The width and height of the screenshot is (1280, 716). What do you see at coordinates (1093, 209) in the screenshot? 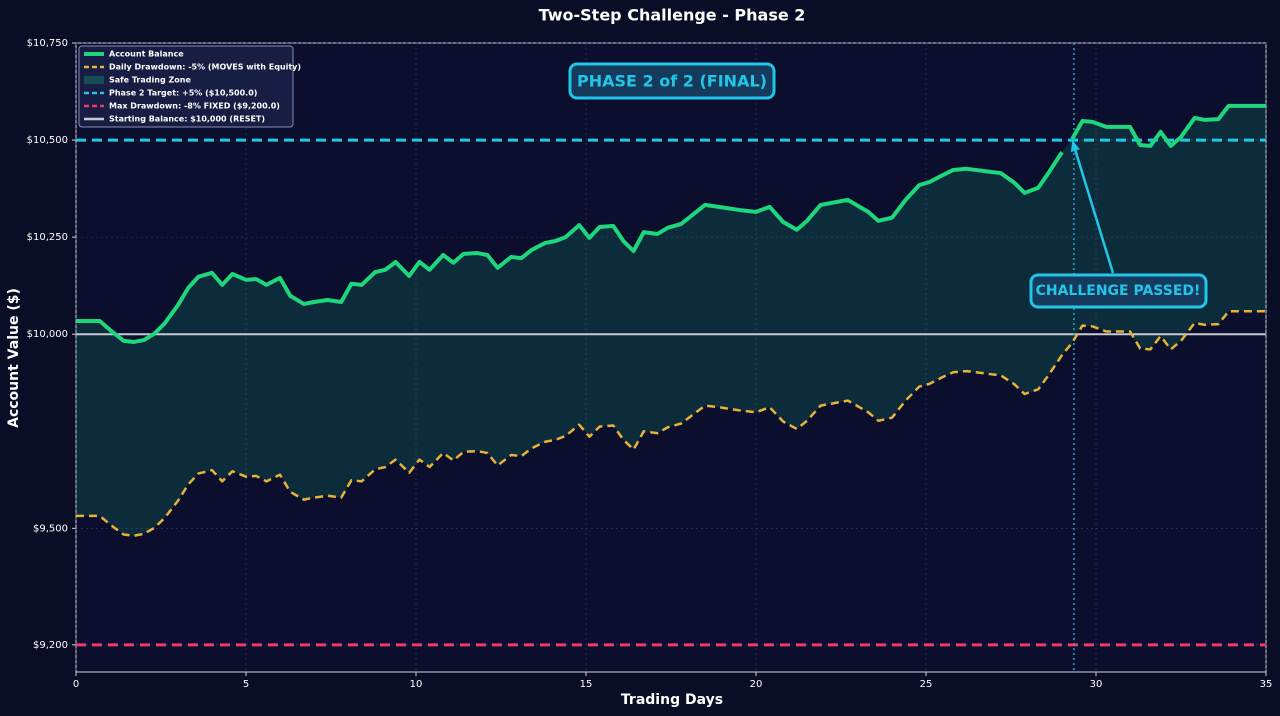
I see `annotation-arrow` at bounding box center [1093, 209].